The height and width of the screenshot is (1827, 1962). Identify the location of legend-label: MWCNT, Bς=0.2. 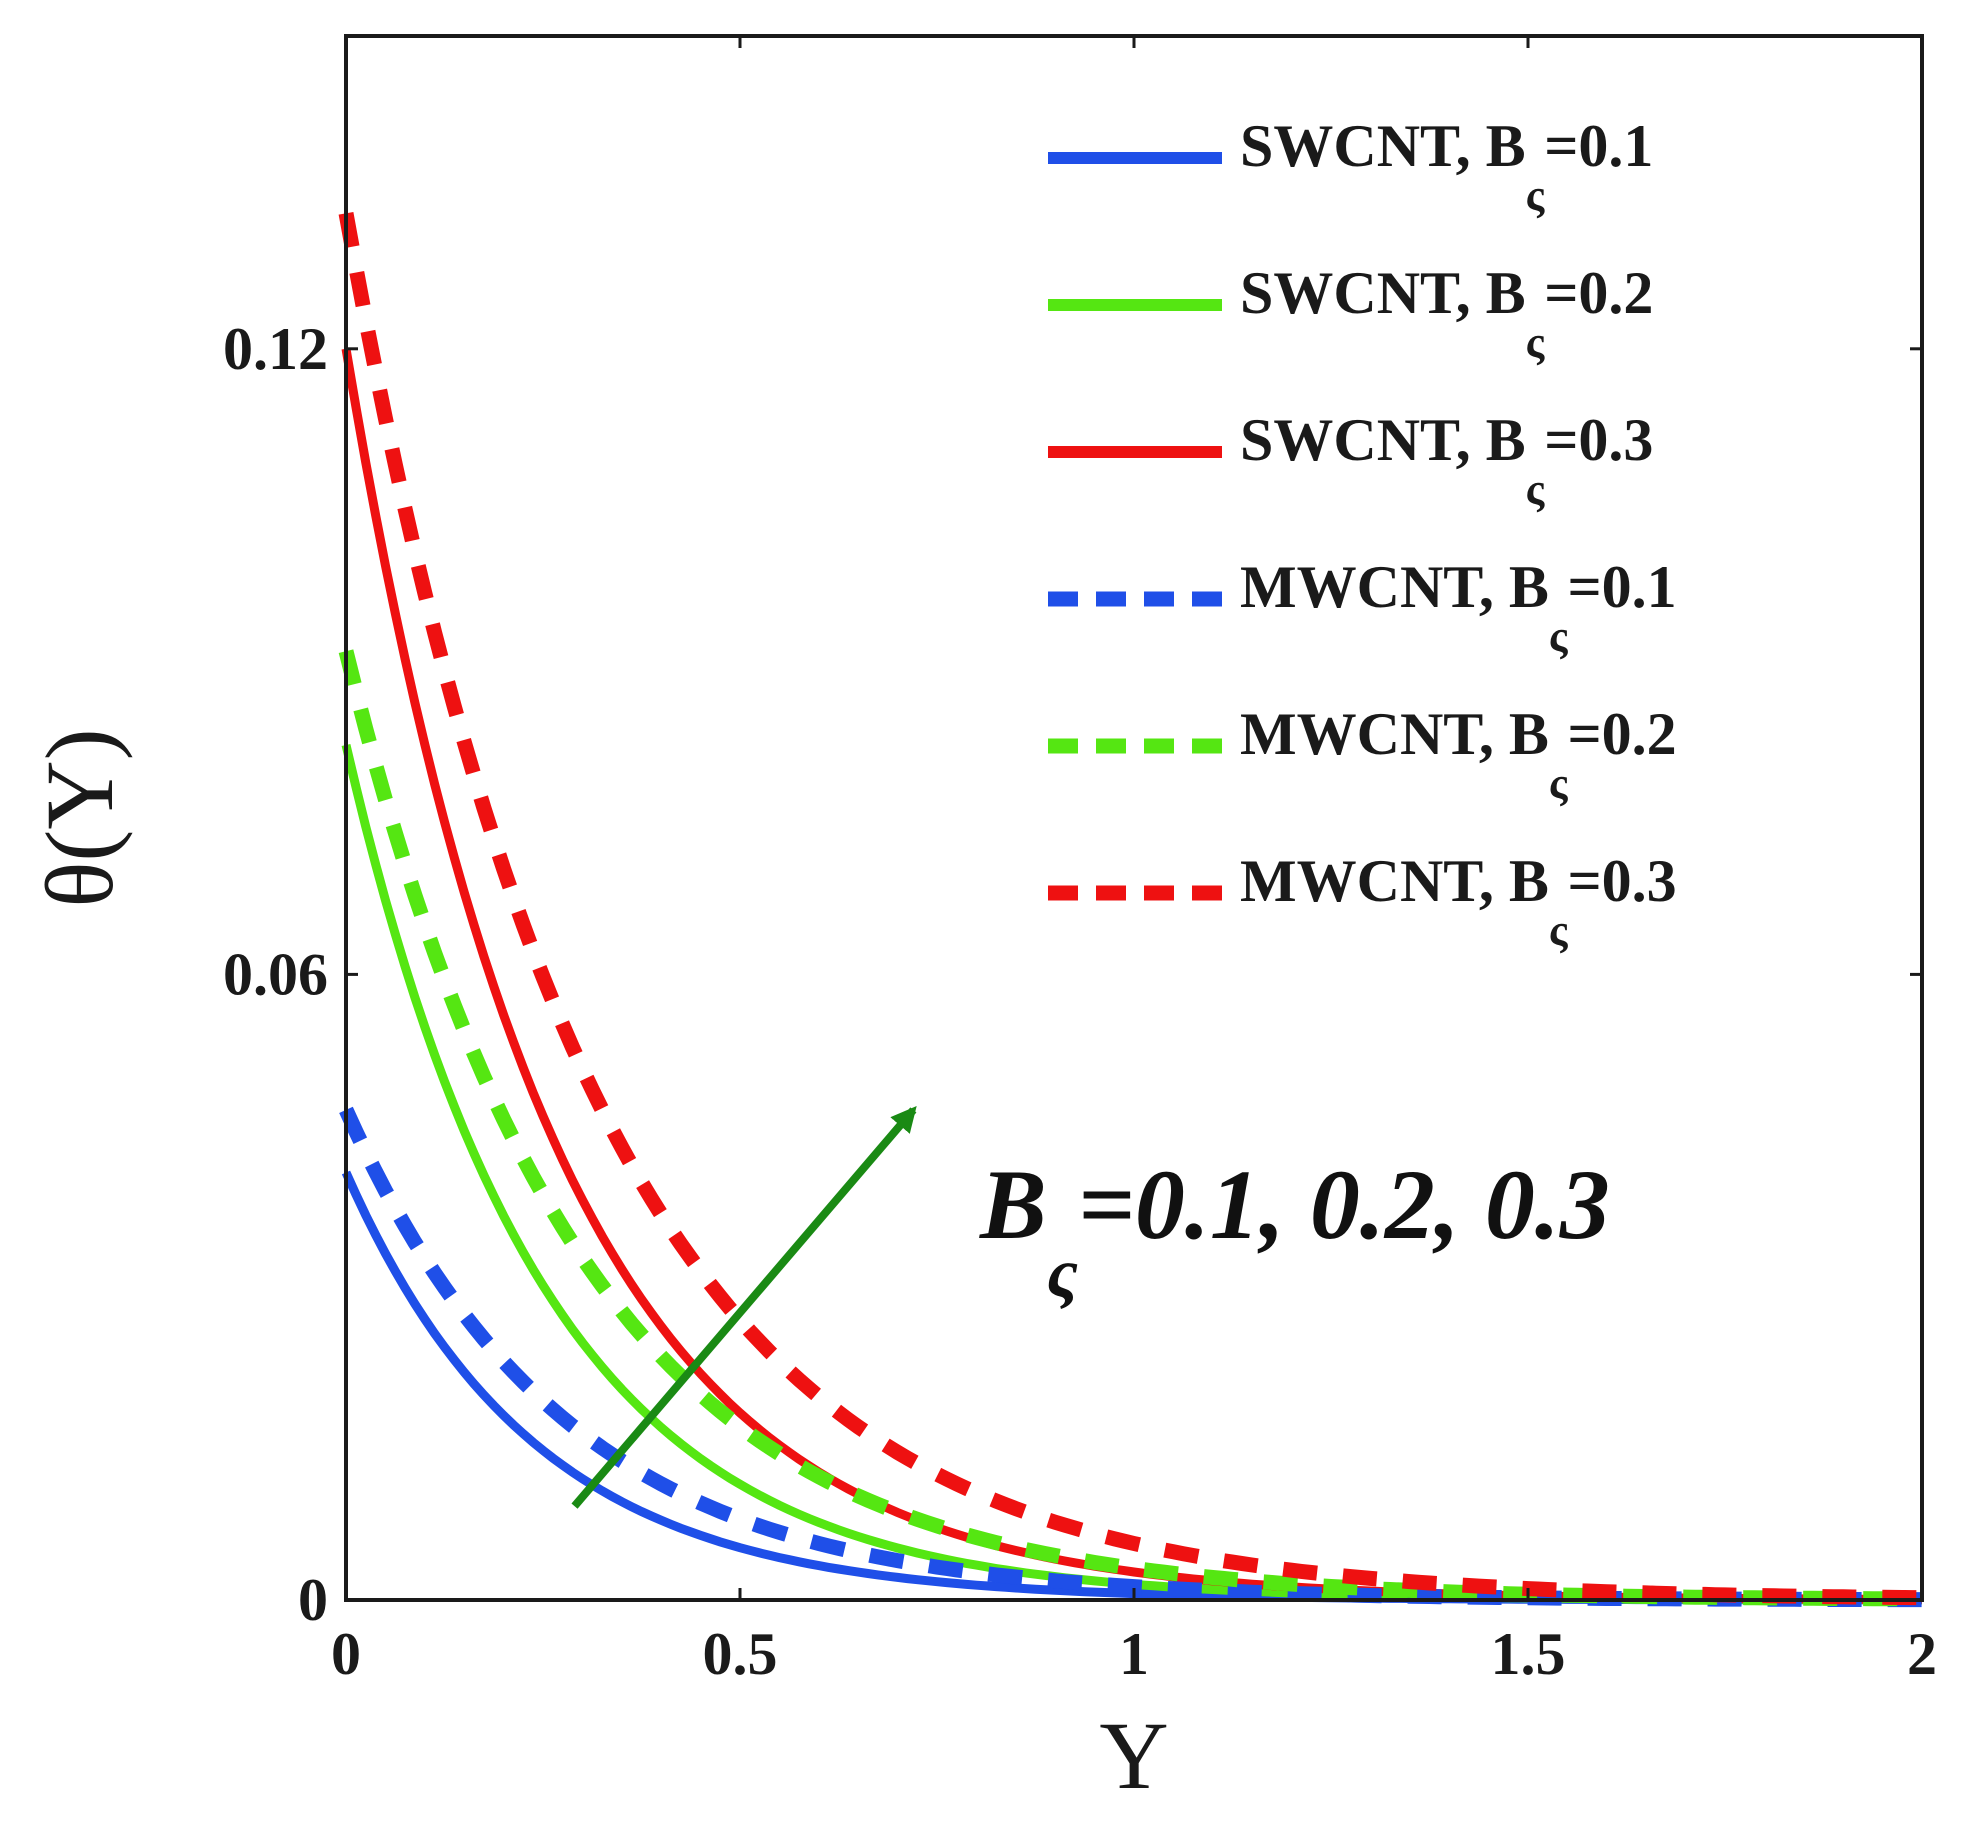
(1458, 754).